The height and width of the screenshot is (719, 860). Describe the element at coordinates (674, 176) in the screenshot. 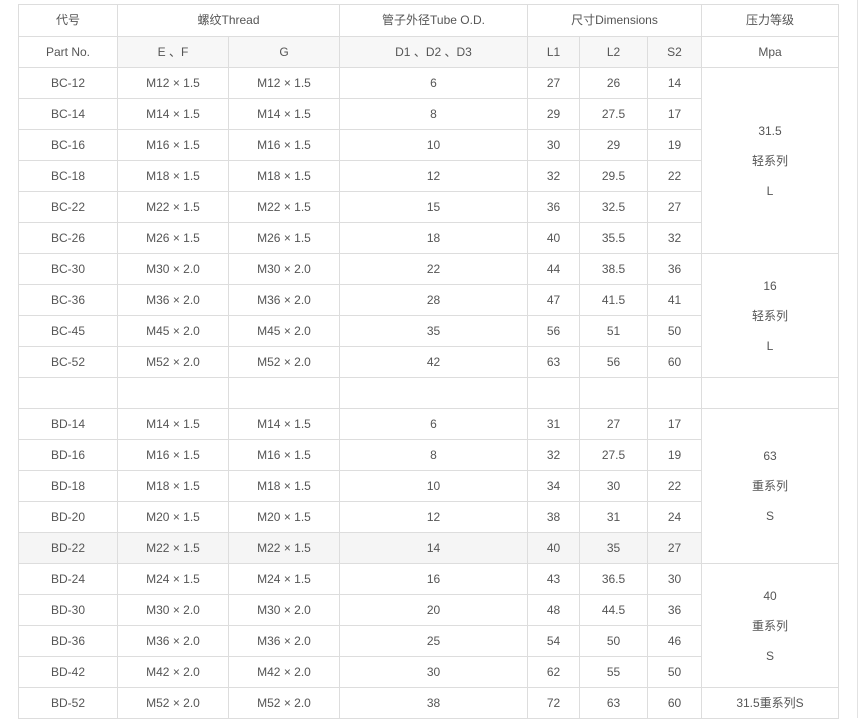

I see `cell-s2: 22` at that location.